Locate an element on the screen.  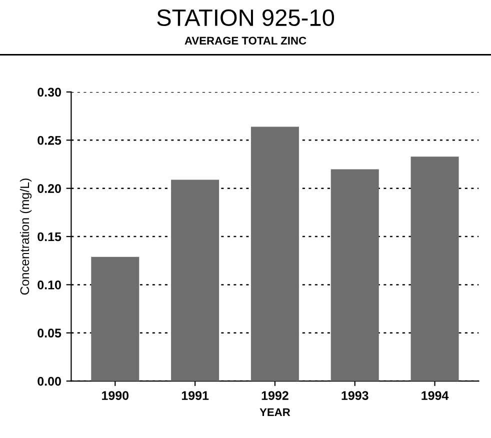
y-tick-label: 0.25 is located at coordinates (50, 140).